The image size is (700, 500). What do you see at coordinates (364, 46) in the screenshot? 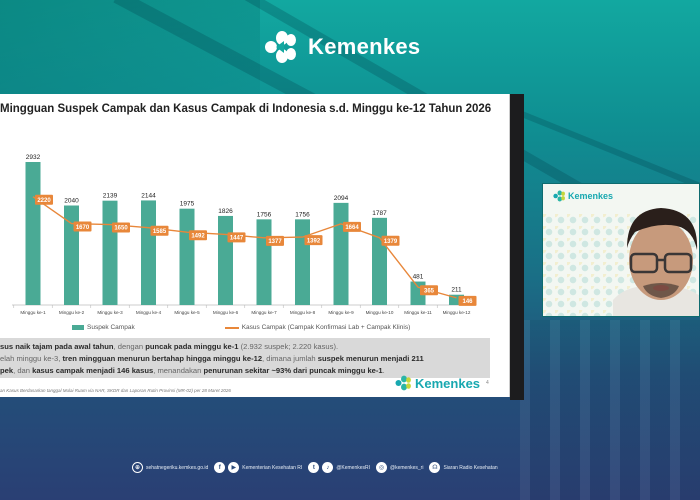
I see `header-logo-text: Kemenkes` at bounding box center [364, 46].